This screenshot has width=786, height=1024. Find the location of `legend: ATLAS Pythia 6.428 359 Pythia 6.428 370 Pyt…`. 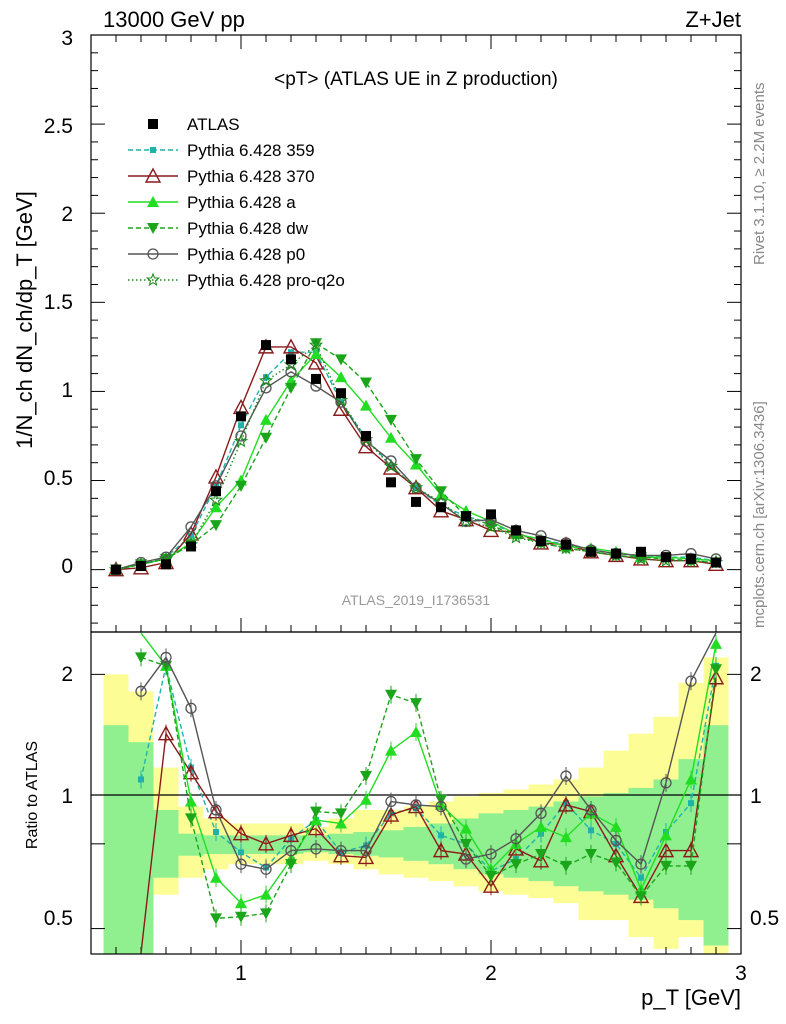

legend: ATLAS Pythia 6.428 359 Pythia 6.428 370 Pyt… is located at coordinates (236, 202).